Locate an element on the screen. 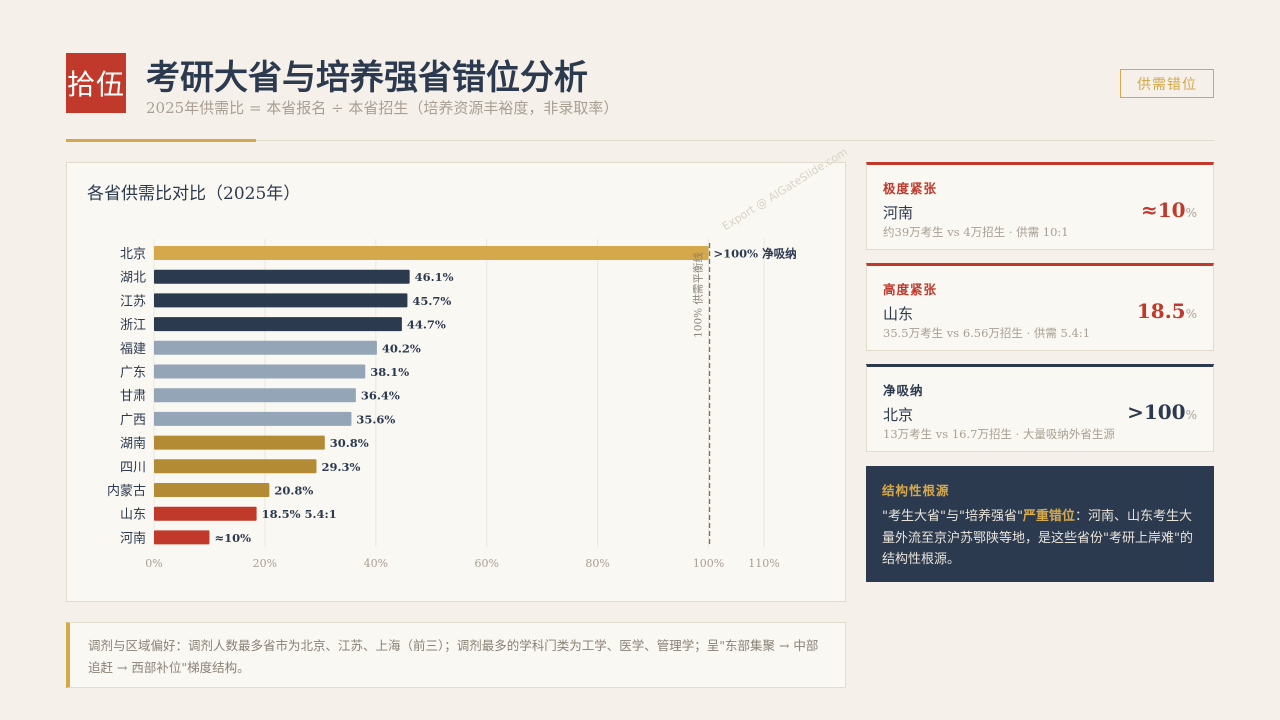 Image resolution: width=1280 pixels, height=720 pixels. card-detail: 13万考生 vs 16.7万招生 · 大量吸纳外省生源 is located at coordinates (999, 434).